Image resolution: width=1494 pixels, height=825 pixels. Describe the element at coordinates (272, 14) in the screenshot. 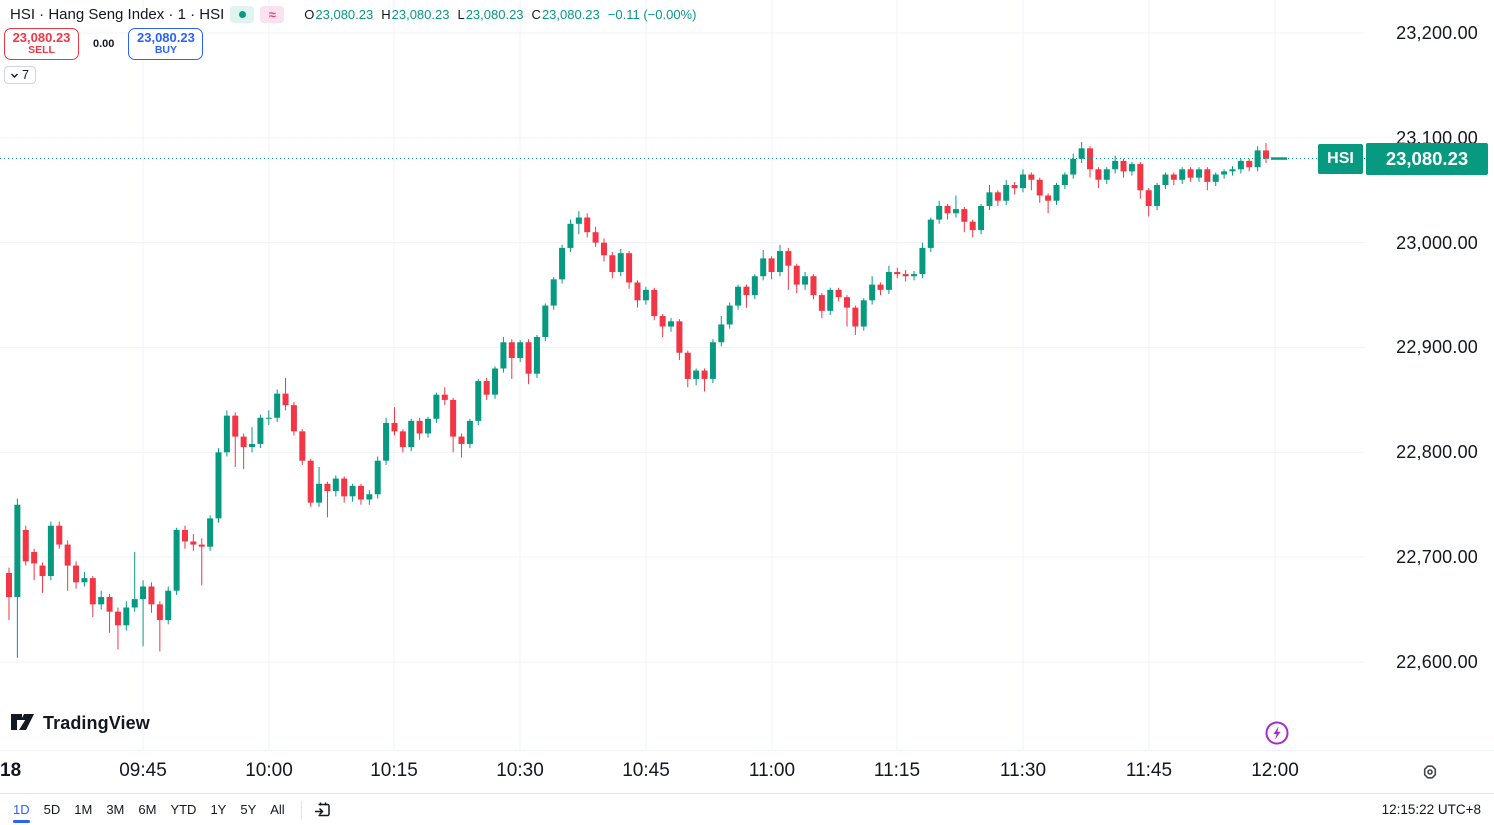

I see `approx-icon: ≈` at that location.